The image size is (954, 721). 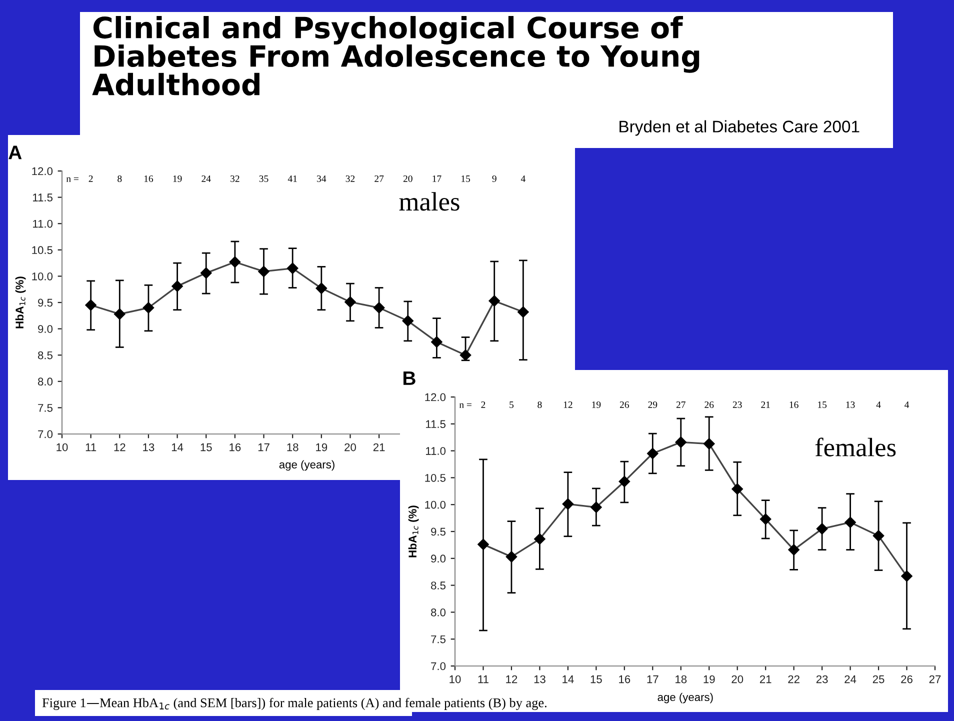 What do you see at coordinates (263, 178) in the screenshot?
I see `annotation: 35` at bounding box center [263, 178].